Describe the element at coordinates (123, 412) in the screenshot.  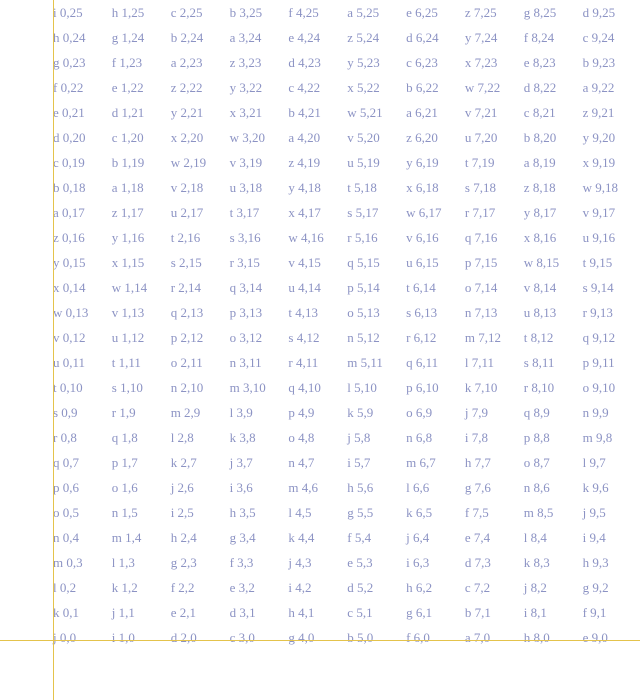
I see `grid-cell: r 1,9` at that location.